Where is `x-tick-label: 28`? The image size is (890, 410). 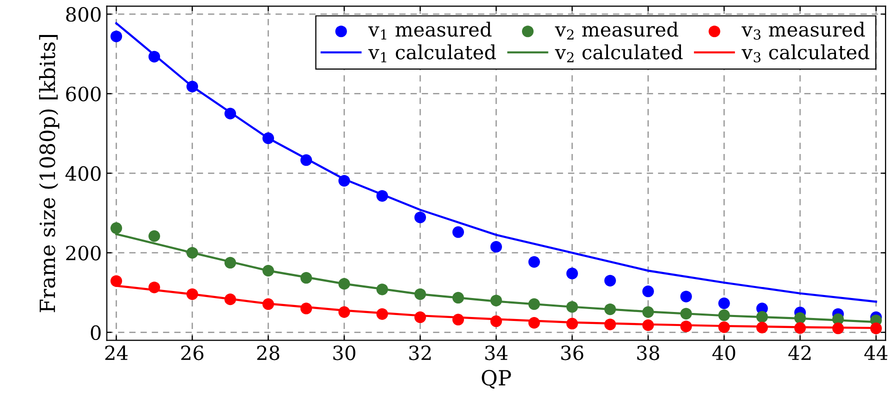
x-tick-label: 28 is located at coordinates (268, 353).